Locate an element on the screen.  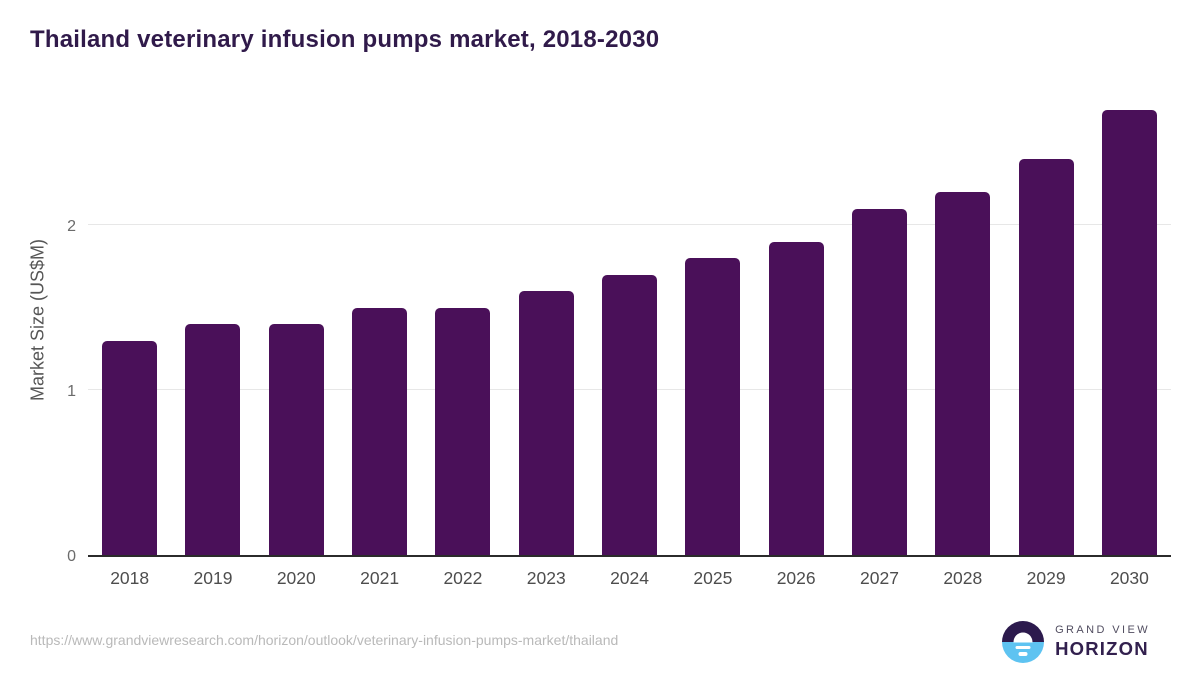
bar-2023 is located at coordinates (546, 423).